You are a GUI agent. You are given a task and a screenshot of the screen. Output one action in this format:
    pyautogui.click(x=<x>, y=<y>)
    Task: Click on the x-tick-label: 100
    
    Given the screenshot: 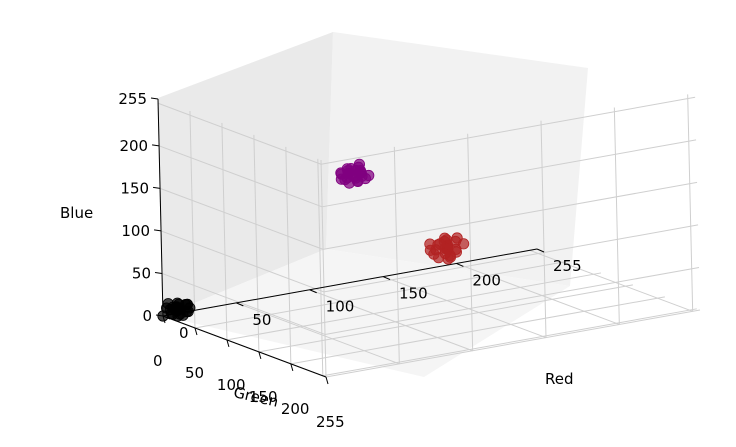 What is the action you would take?
    pyautogui.click(x=340, y=307)
    